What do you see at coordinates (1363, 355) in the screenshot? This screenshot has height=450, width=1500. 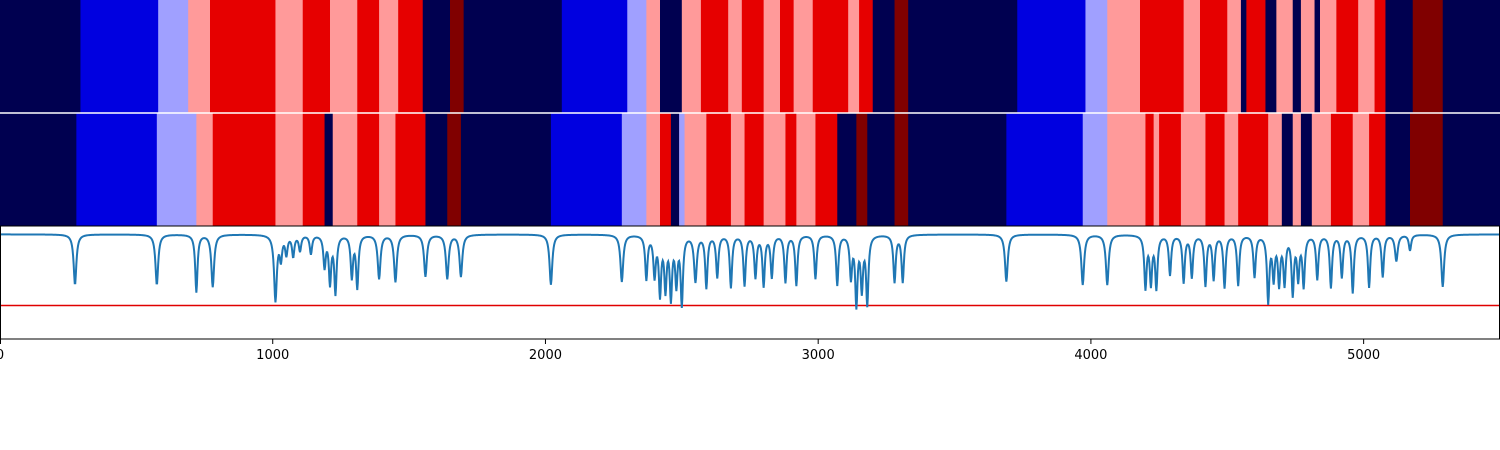 I see `x-tick-label: 5000` at bounding box center [1363, 355].